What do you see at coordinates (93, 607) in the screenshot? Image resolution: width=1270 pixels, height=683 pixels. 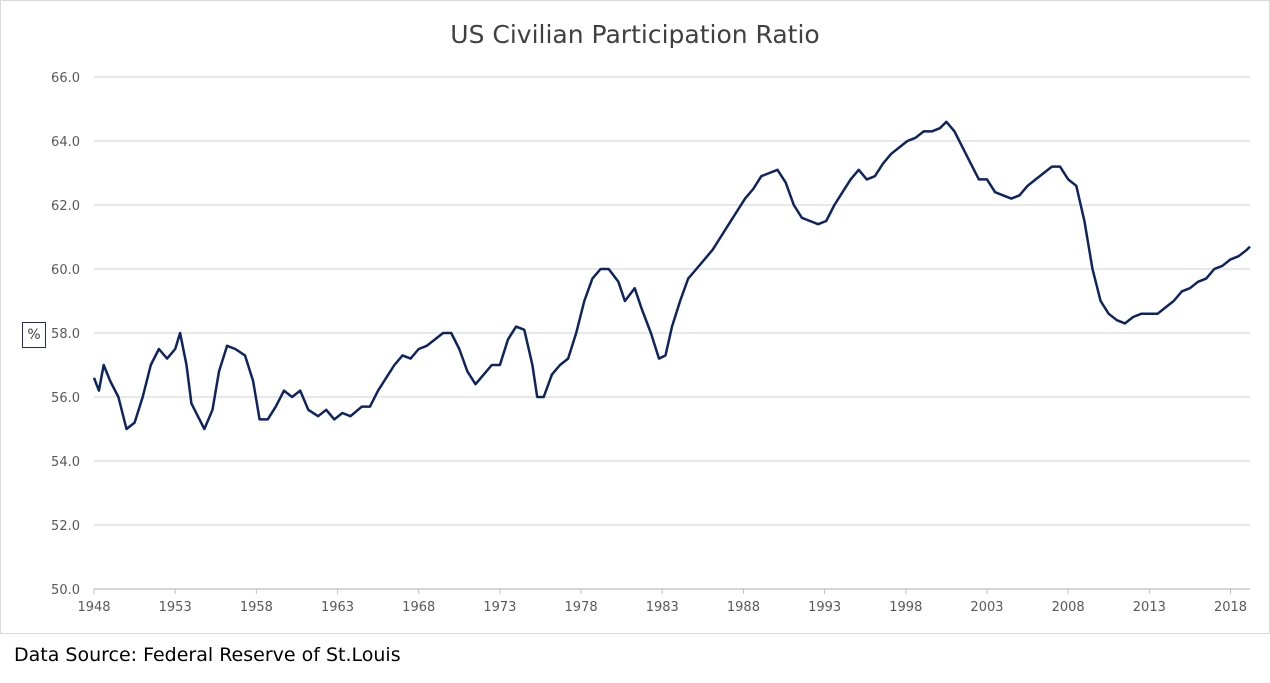 I see `x-tick-label: 1948` at bounding box center [93, 607].